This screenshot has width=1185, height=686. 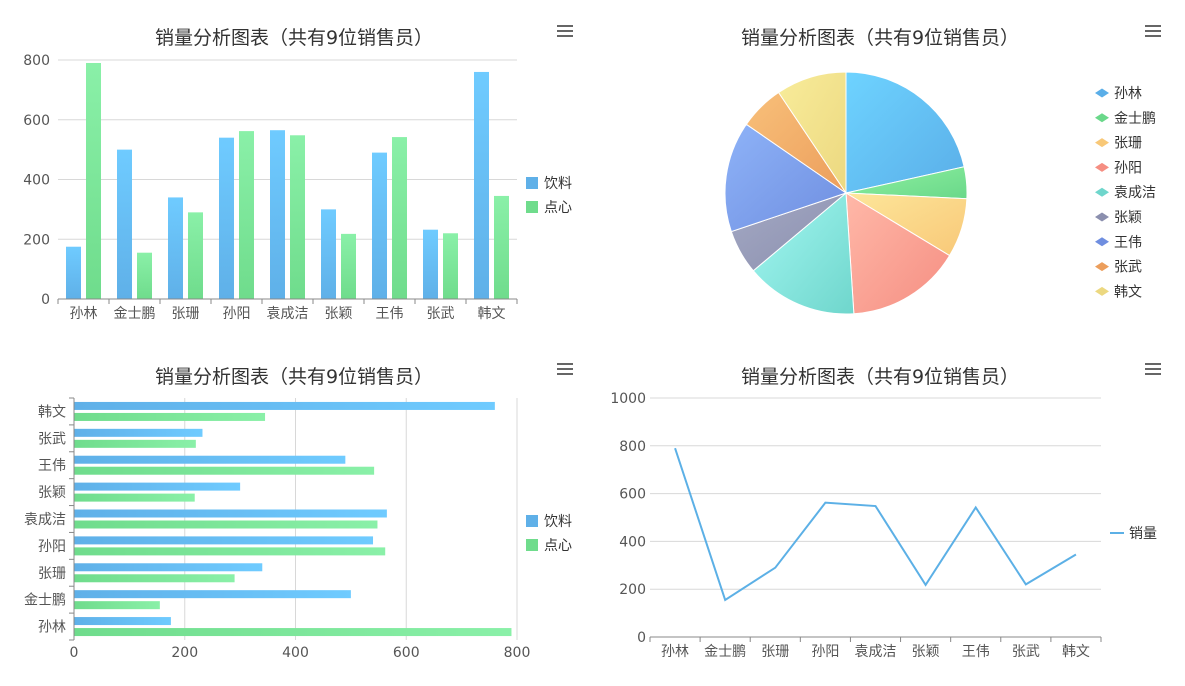 What do you see at coordinates (52, 466) in the screenshot?
I see `y-tick-label: 王伟` at bounding box center [52, 466].